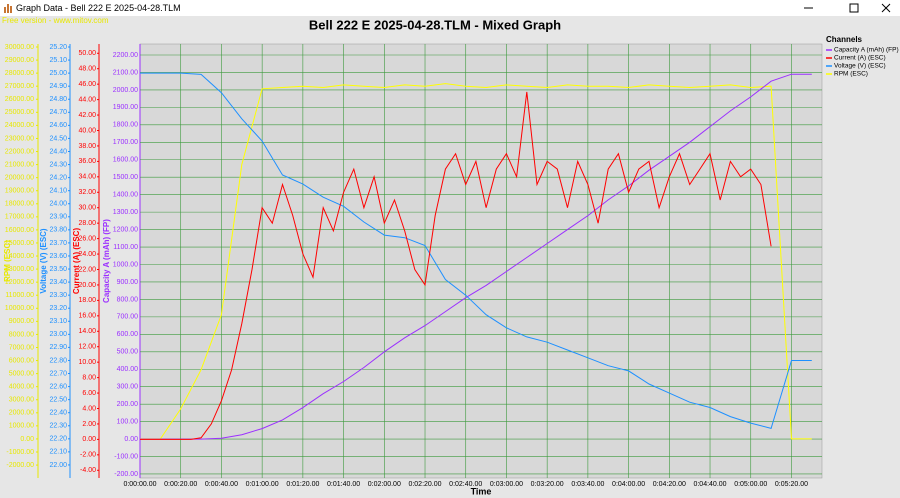 This screenshot has height=498, width=900. What do you see at coordinates (844, 39) in the screenshot?
I see `legend-title: Channels` at bounding box center [844, 39].